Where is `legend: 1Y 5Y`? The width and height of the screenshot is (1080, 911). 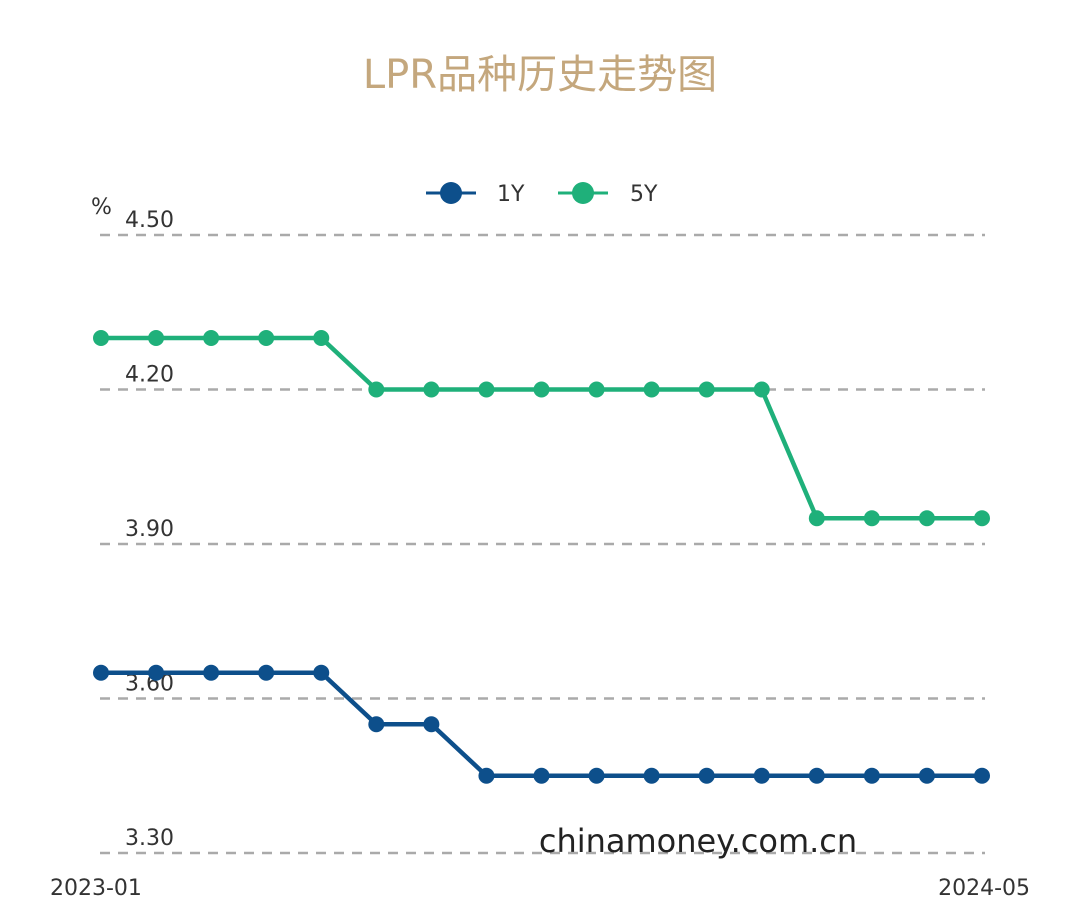 legend: 1Y 5Y is located at coordinates (542, 194).